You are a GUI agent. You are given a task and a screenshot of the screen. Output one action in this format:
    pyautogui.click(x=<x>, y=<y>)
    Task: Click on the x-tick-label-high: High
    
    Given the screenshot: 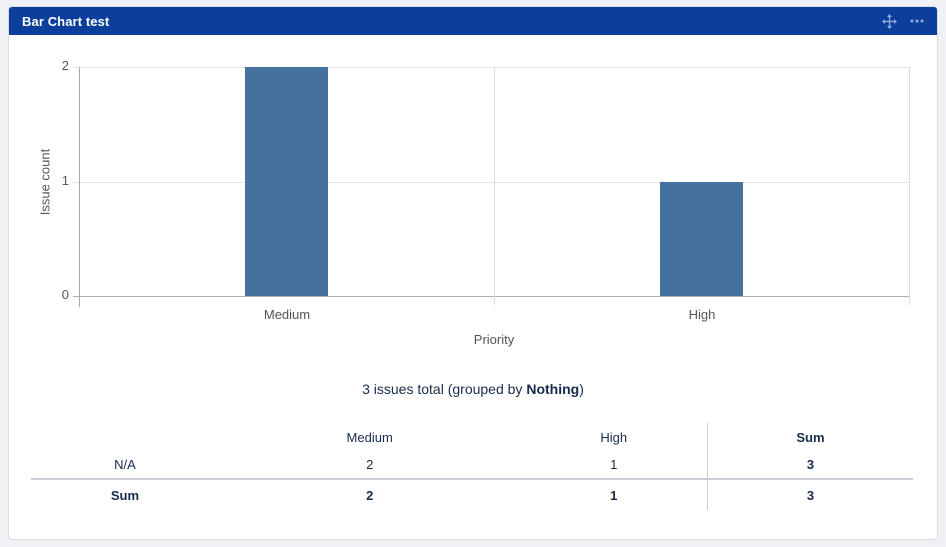 What is the action you would take?
    pyautogui.click(x=702, y=314)
    